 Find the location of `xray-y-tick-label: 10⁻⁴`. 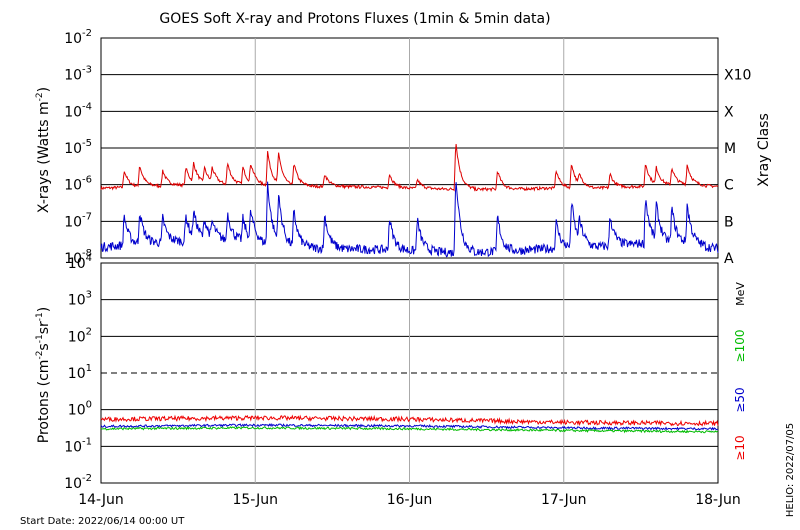

xray-y-tick-label: 10⁻⁴ is located at coordinates (78, 110).